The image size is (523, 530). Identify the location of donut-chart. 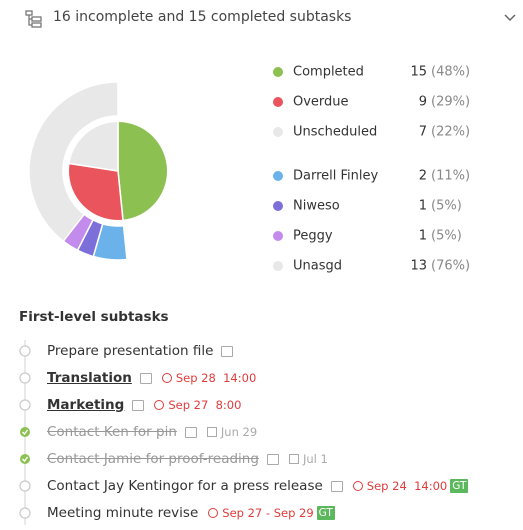
(98, 171).